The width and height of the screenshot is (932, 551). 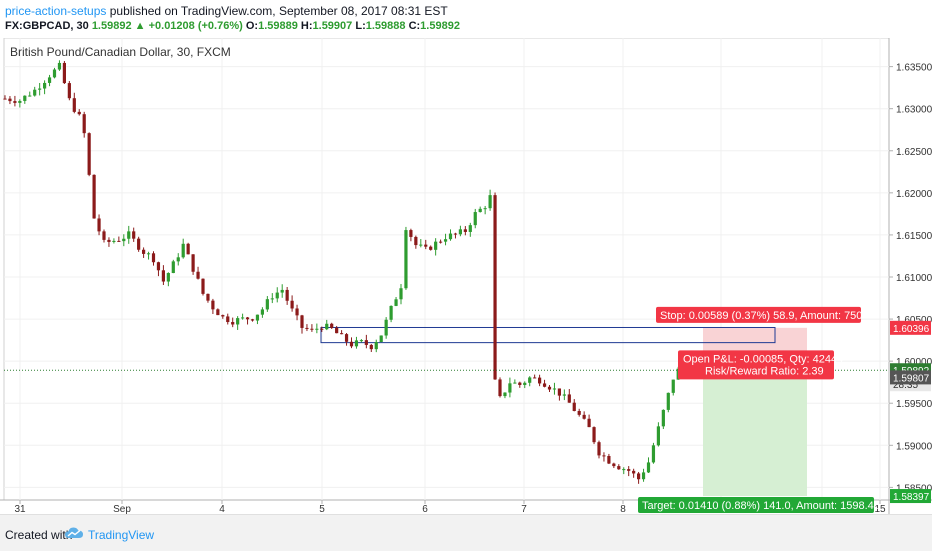 What do you see at coordinates (120, 52) in the screenshot?
I see `chart-title: British Pound/Canadian Dollar, 30, FXCM` at bounding box center [120, 52].